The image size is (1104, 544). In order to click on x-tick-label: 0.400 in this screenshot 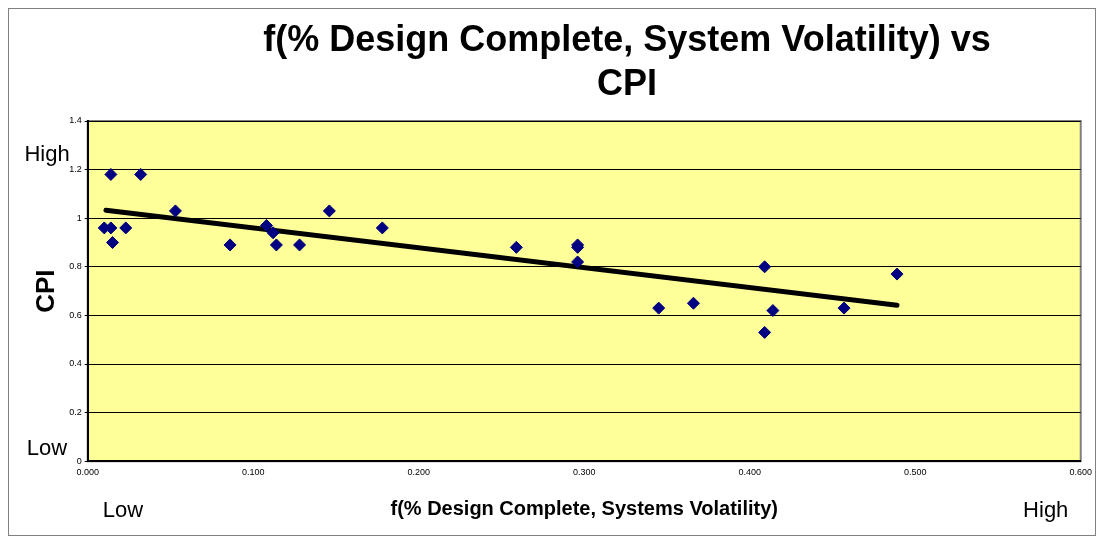, I will do `click(749, 472)`.